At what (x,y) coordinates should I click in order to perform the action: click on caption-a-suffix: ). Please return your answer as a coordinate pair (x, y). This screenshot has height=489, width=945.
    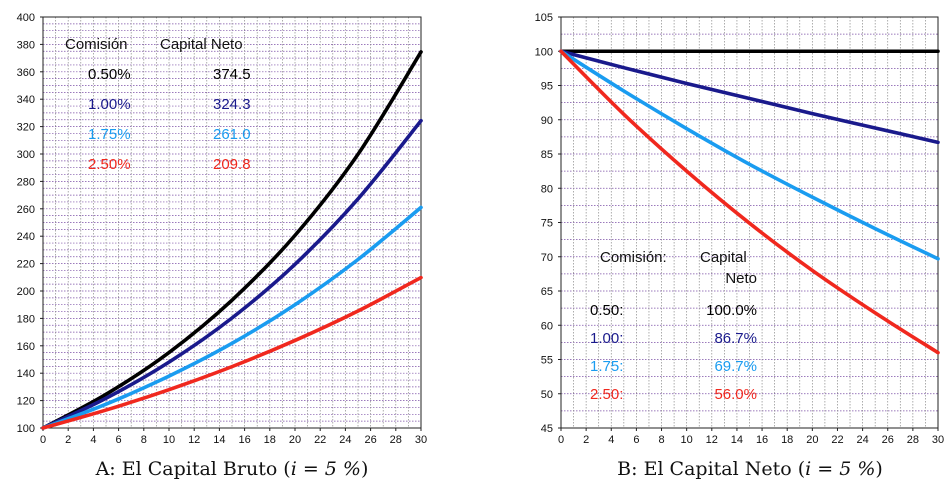
    Looking at the image, I should click on (364, 469).